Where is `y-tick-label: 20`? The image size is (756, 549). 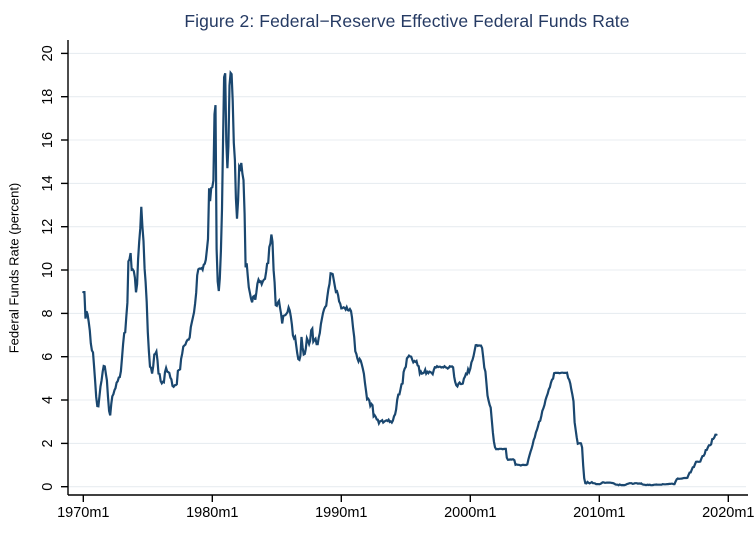
y-tick-label: 20 is located at coordinates (48, 53).